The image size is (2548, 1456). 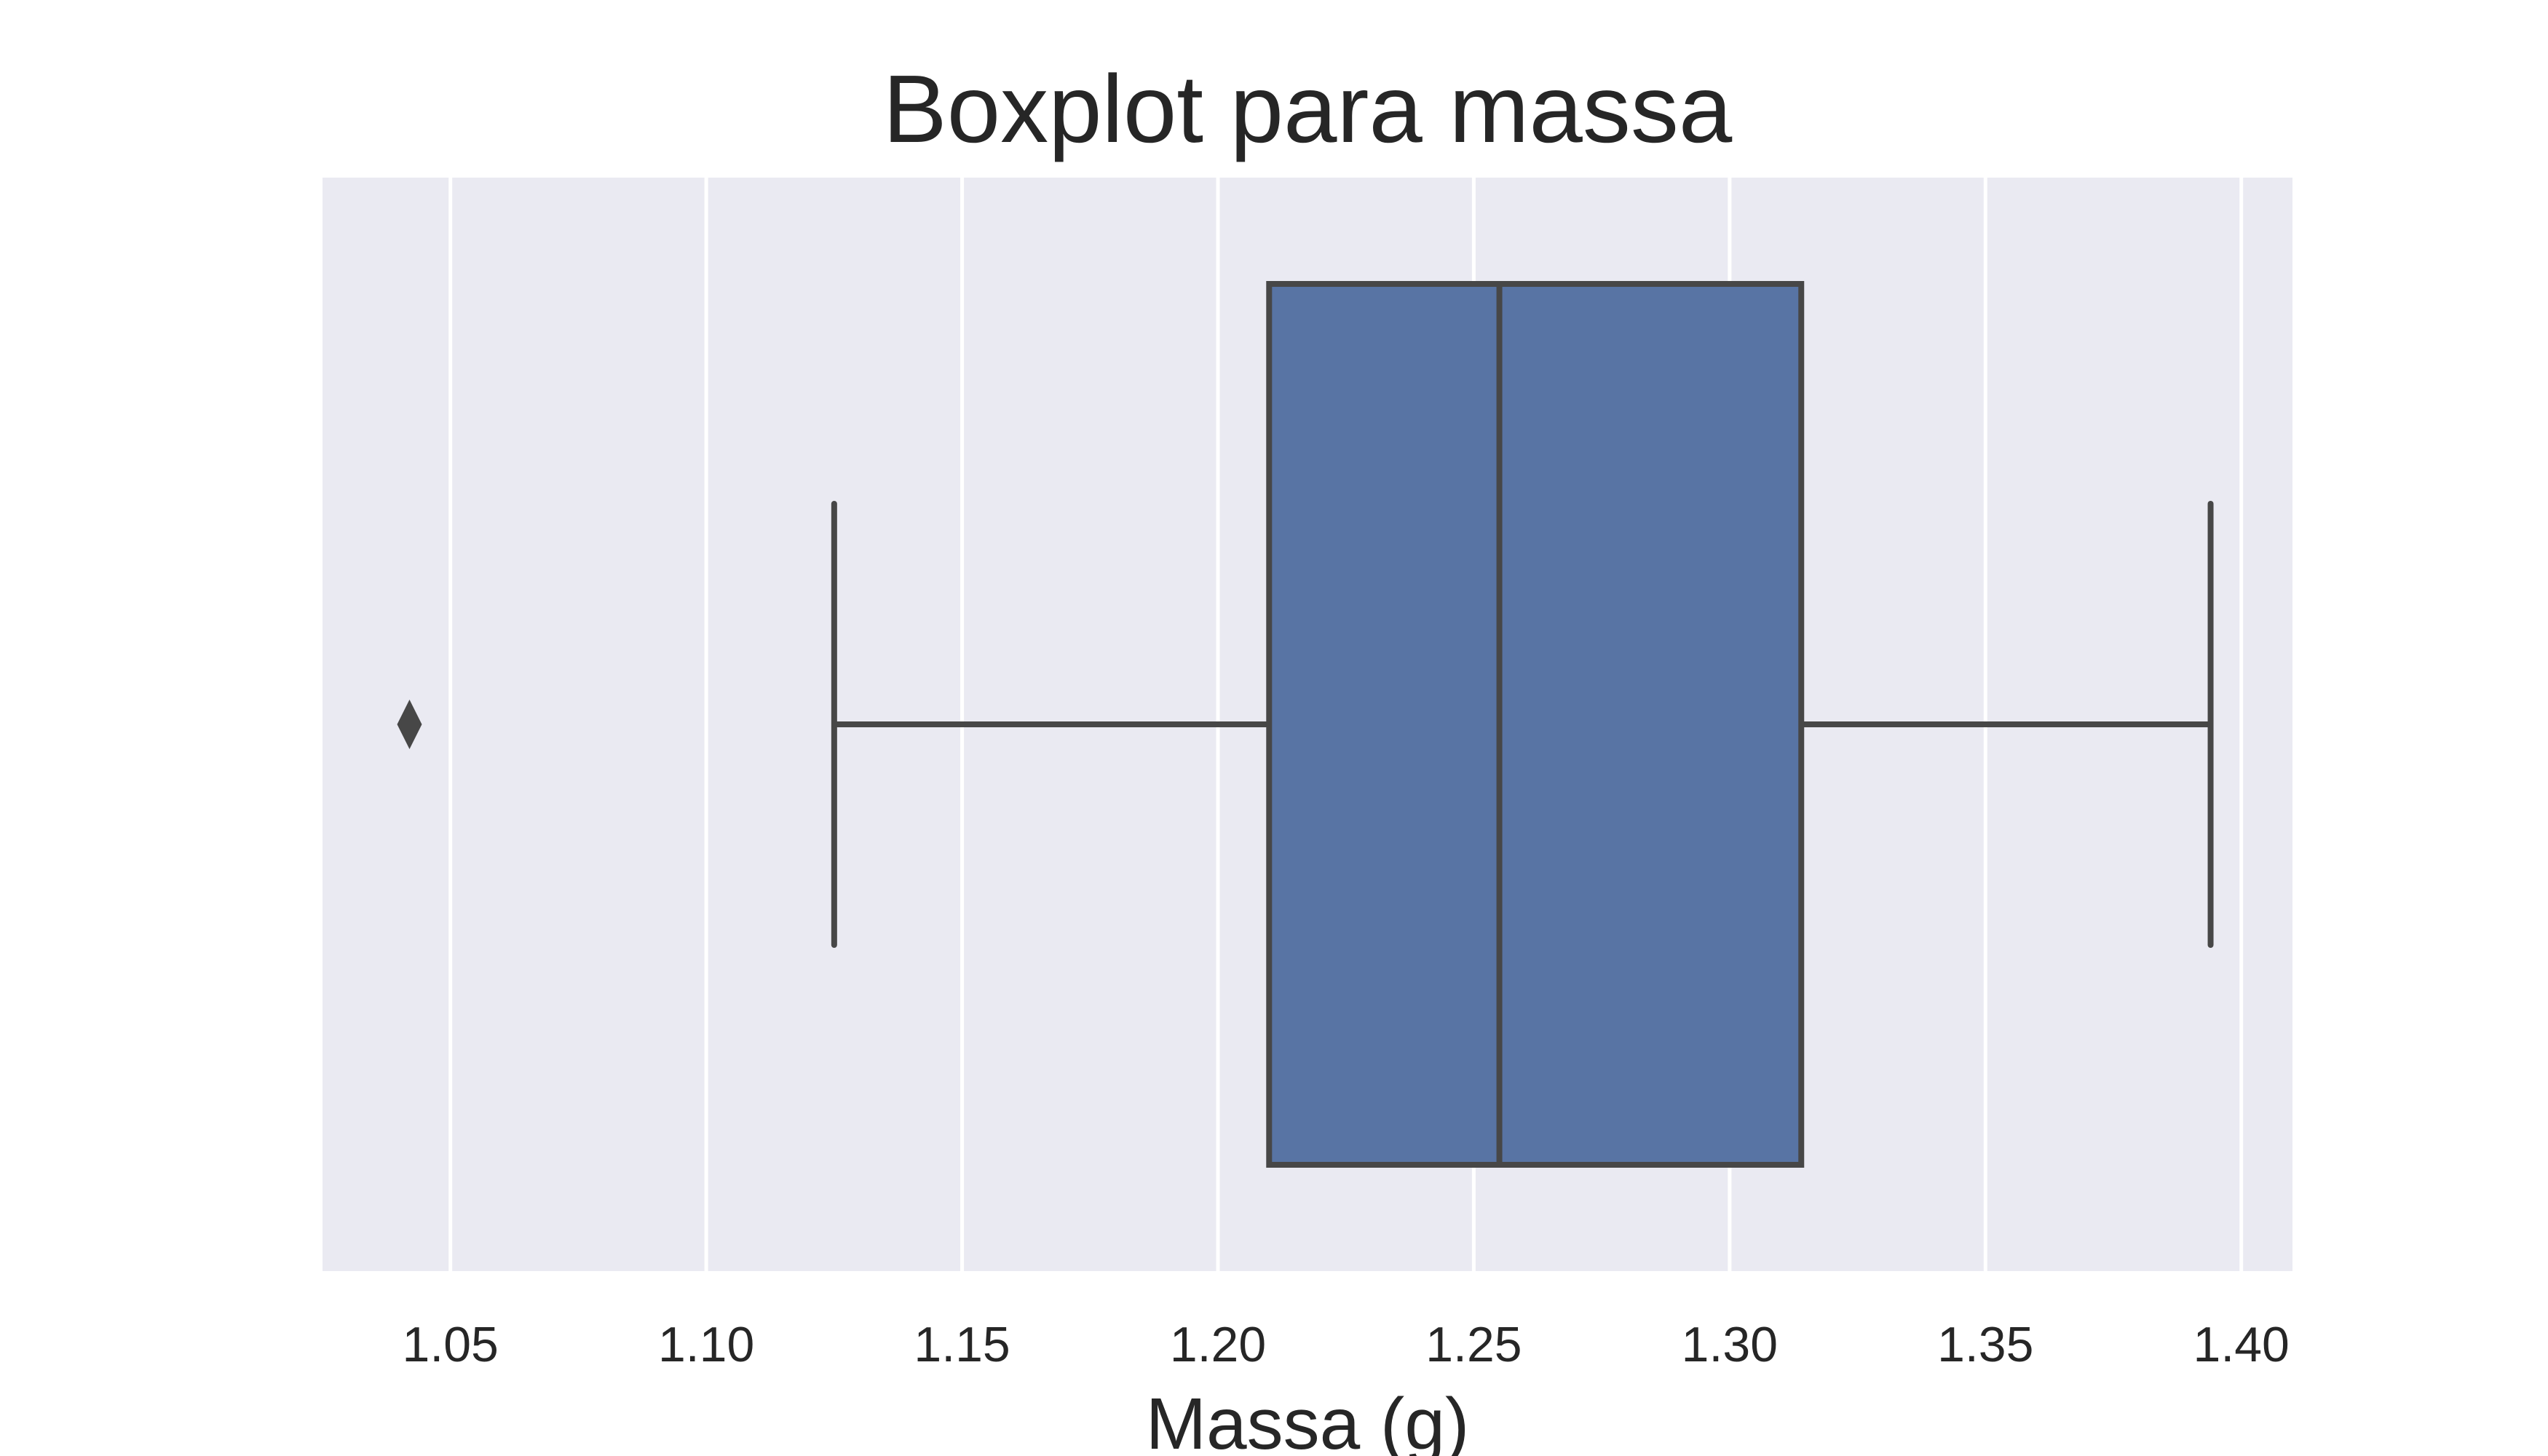 What do you see at coordinates (1308, 108) in the screenshot?
I see `chart-title: Boxplot para massa` at bounding box center [1308, 108].